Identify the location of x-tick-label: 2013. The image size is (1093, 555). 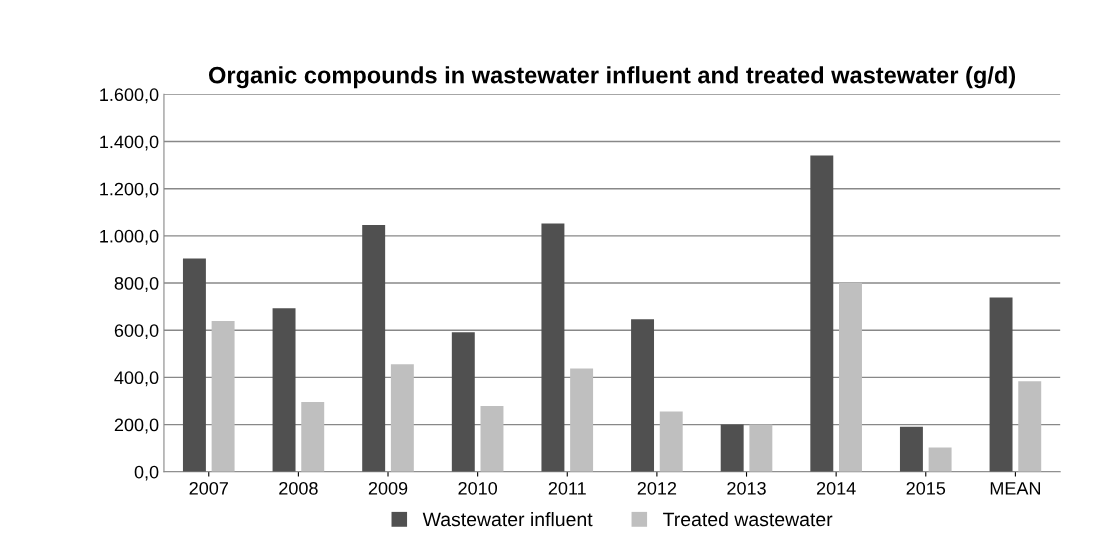
(746, 488).